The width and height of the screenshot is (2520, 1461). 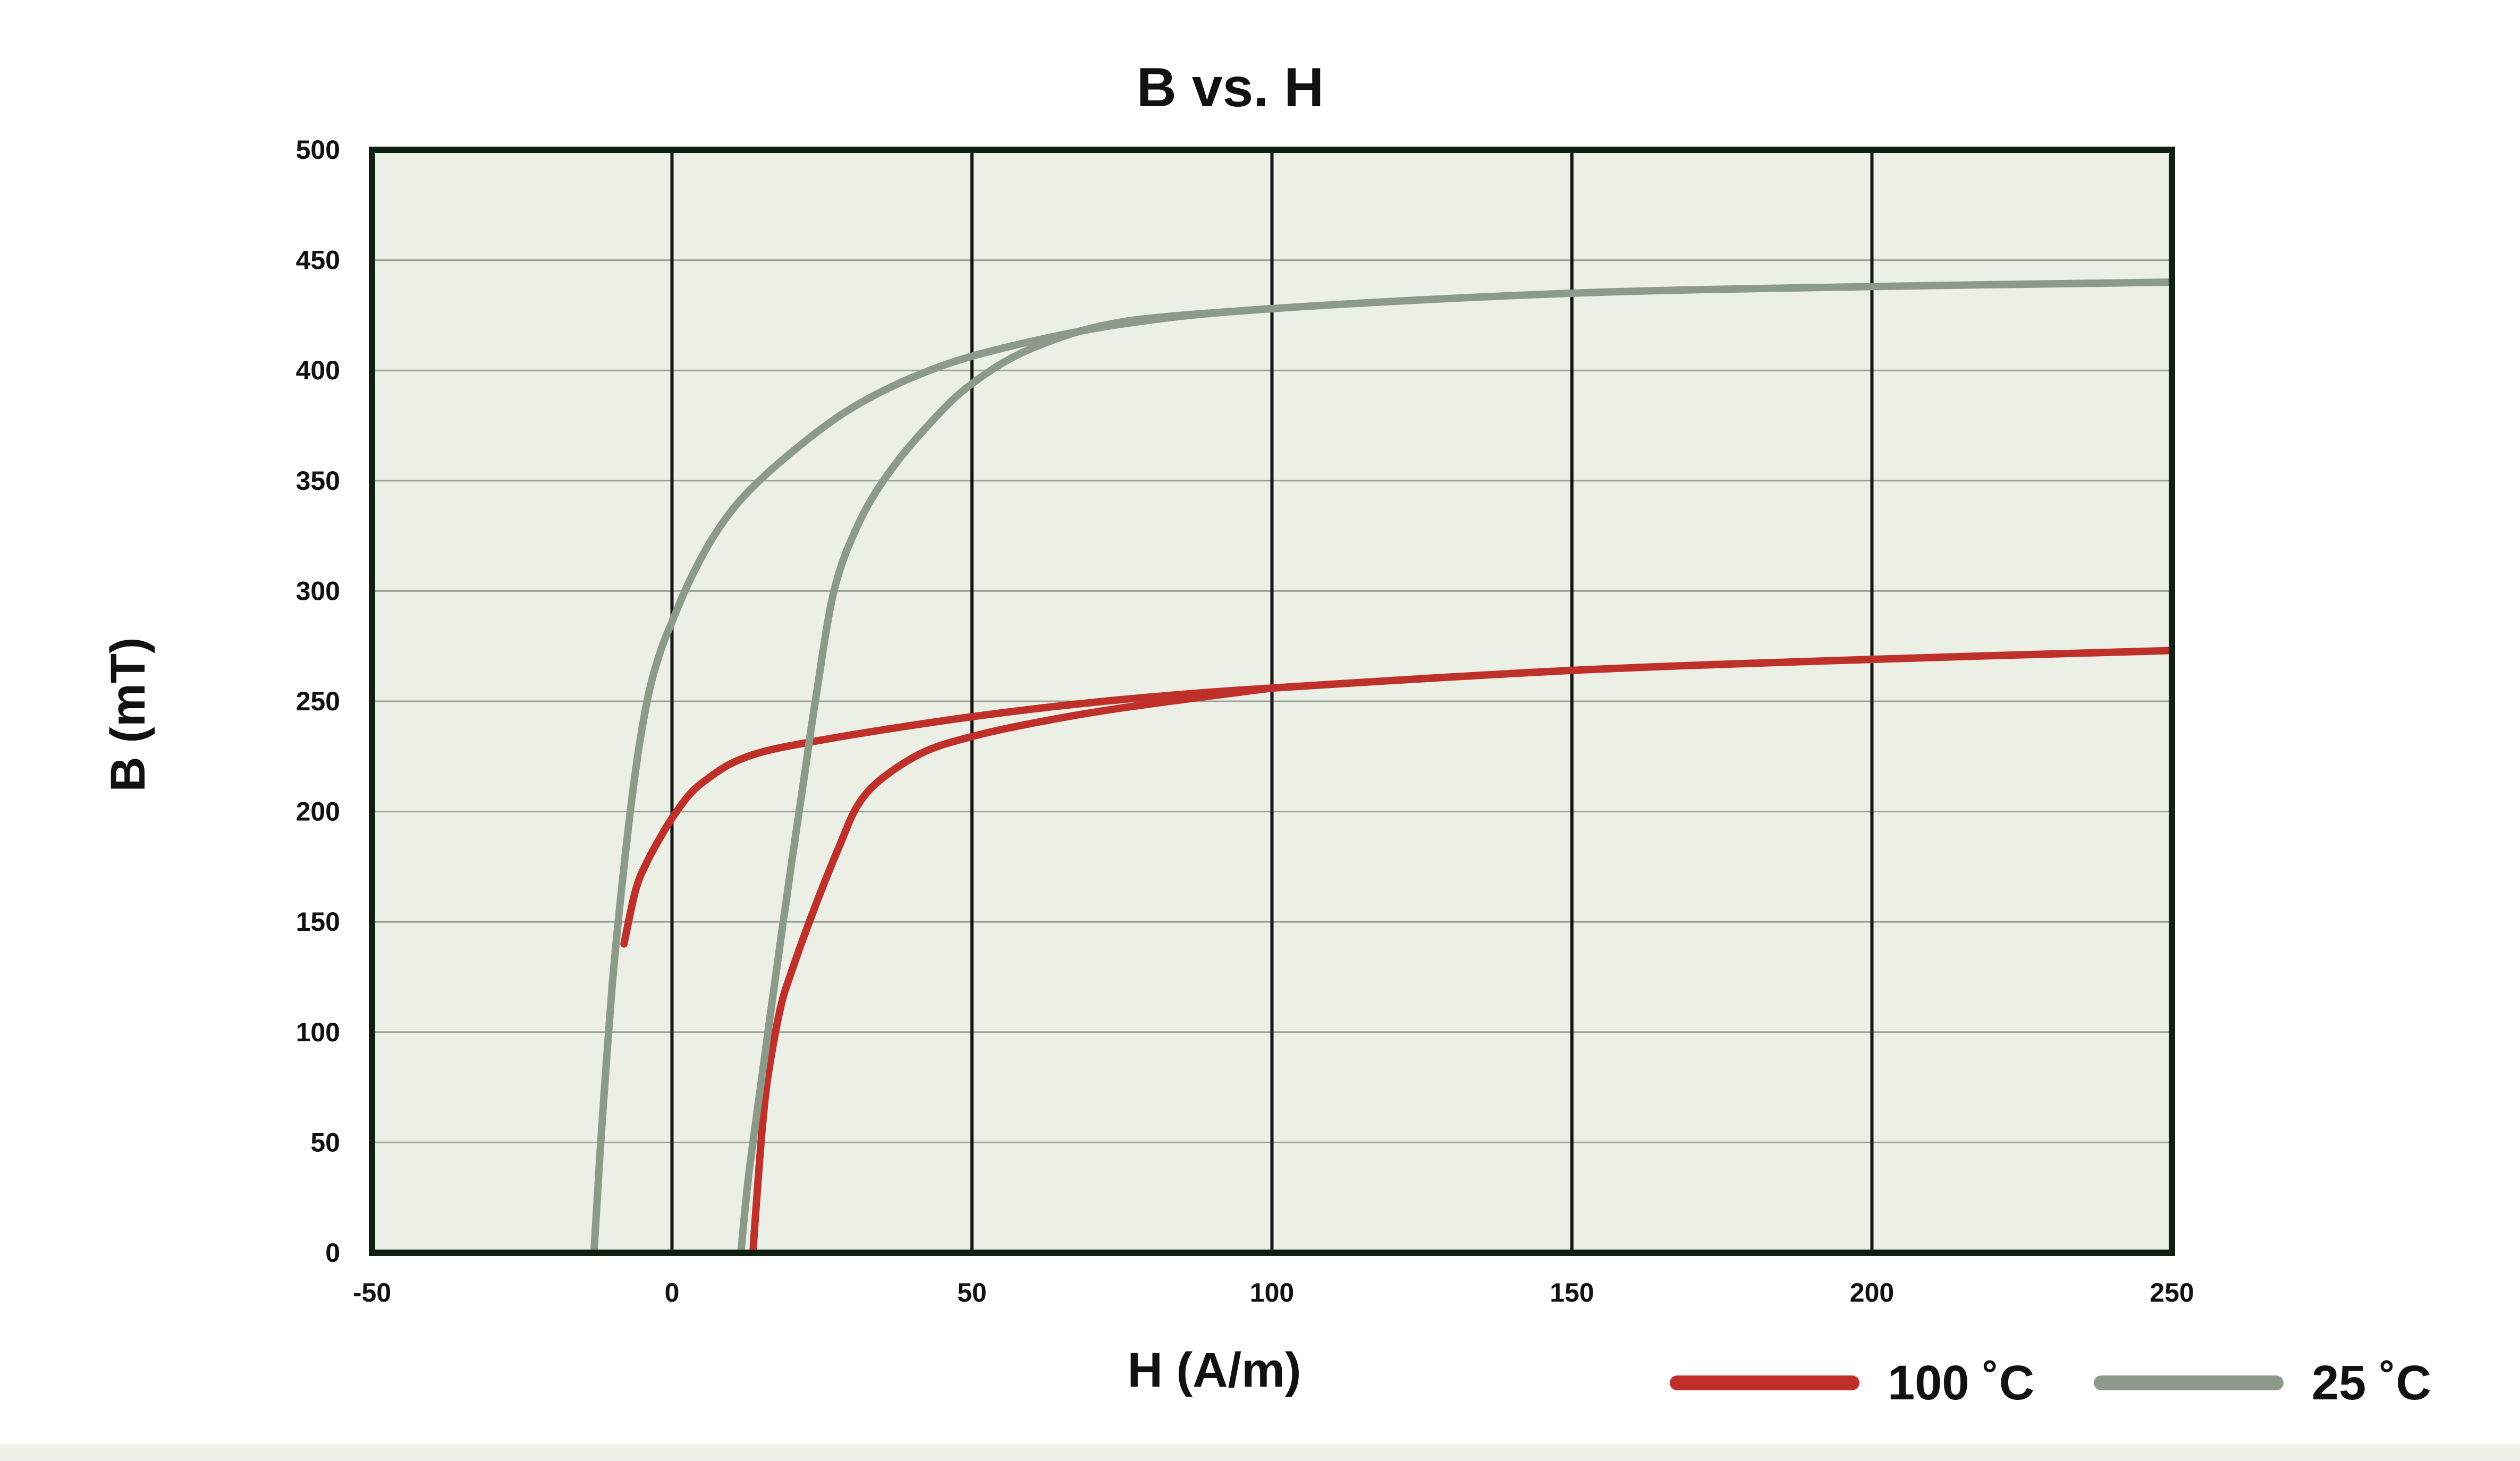 I want to click on y-tick-label: 500, so click(x=318, y=150).